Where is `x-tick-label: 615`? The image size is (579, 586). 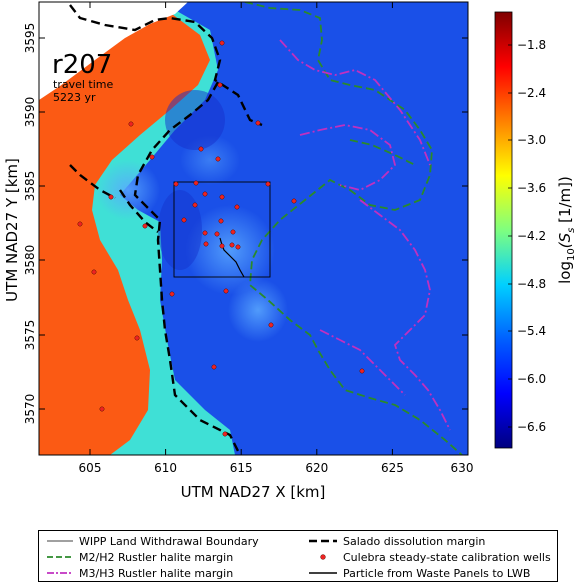 x-tick-label: 615 is located at coordinates (241, 468).